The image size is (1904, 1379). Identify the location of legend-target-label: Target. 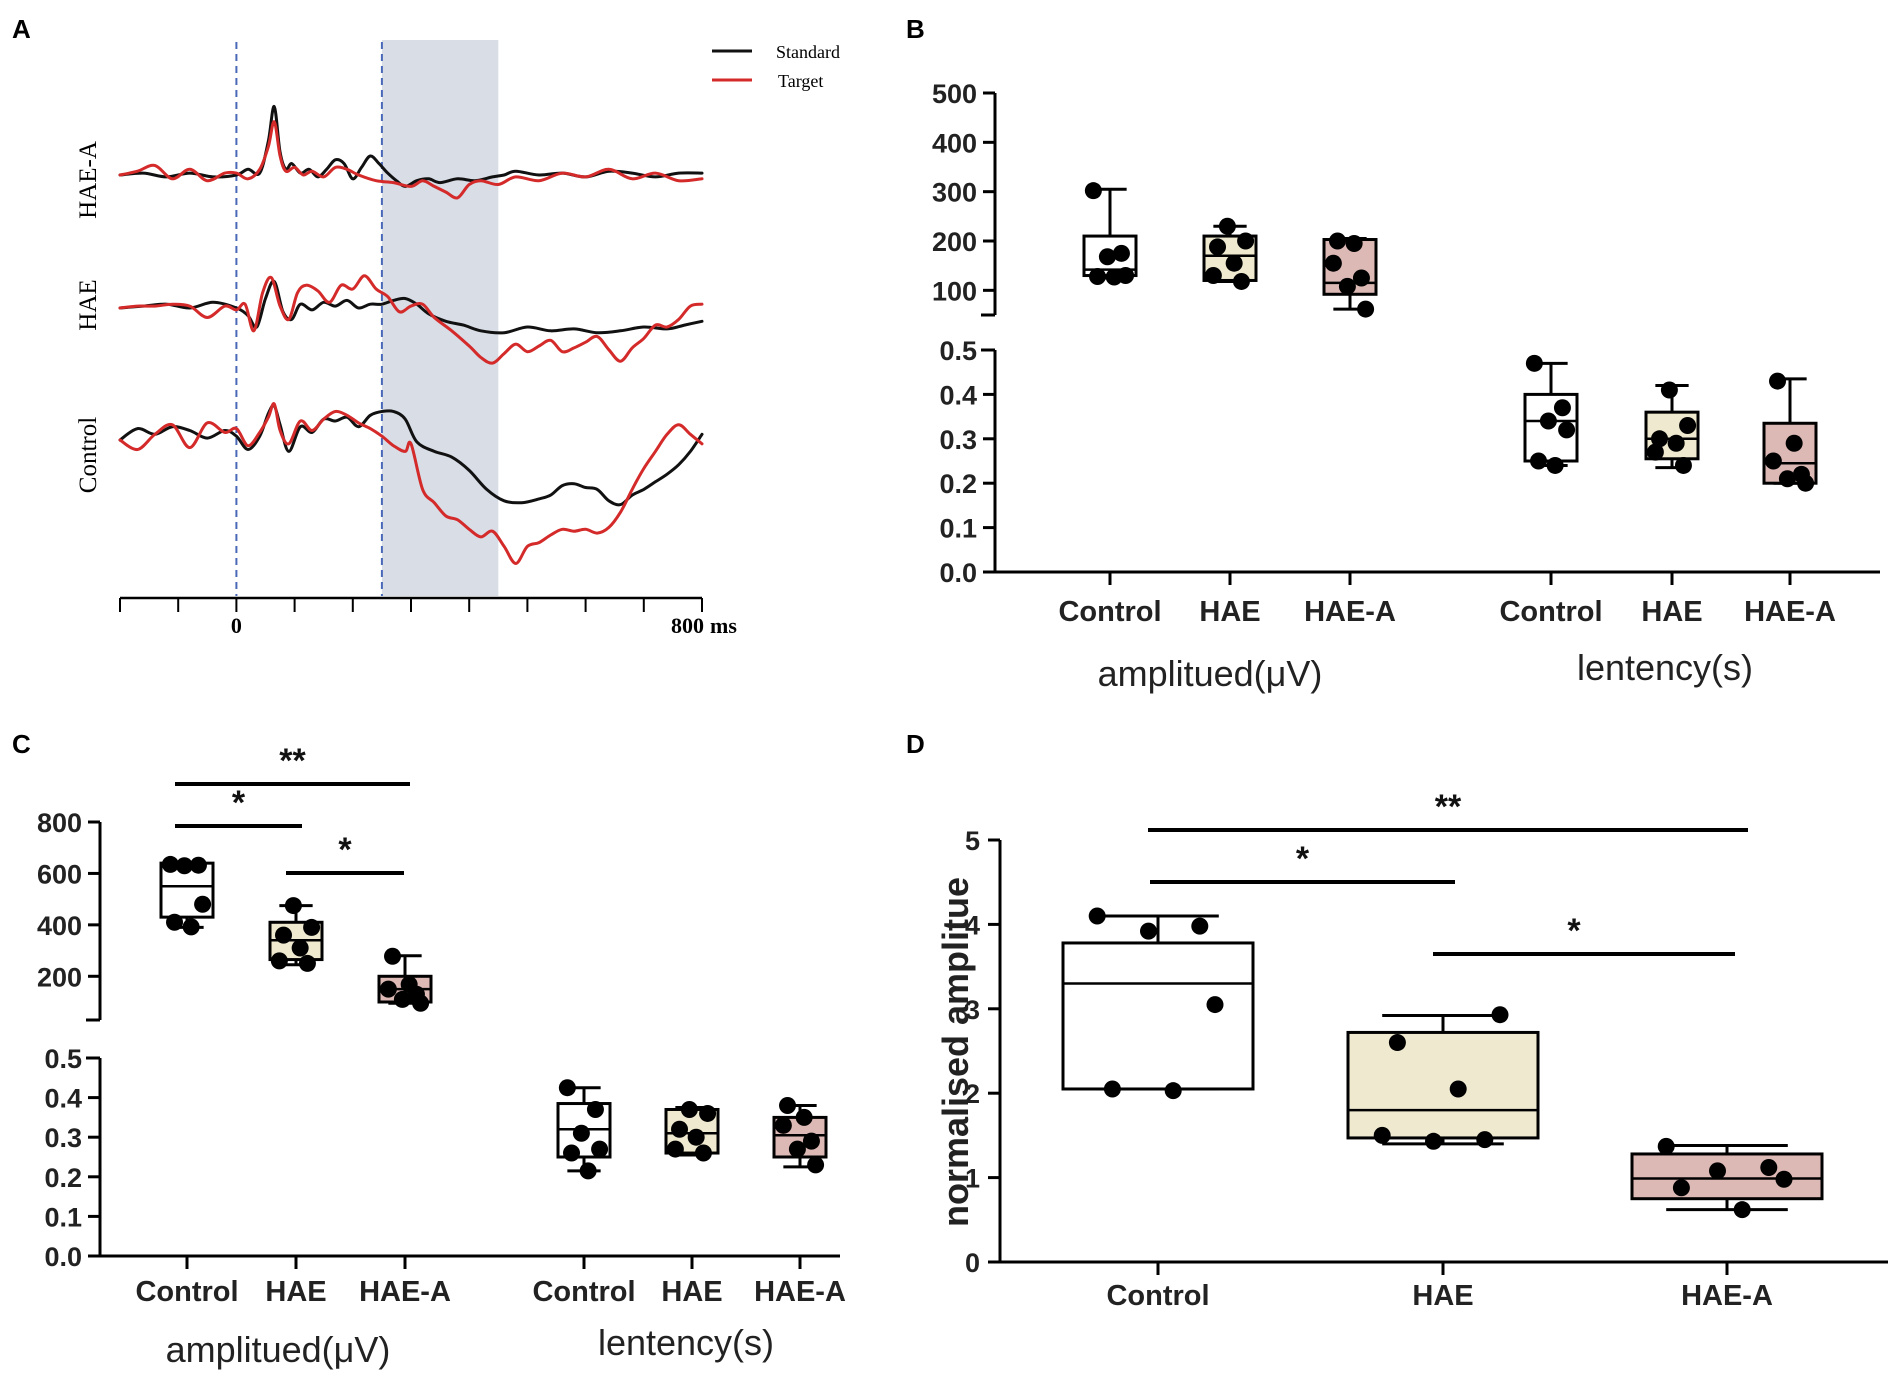
(800, 81).